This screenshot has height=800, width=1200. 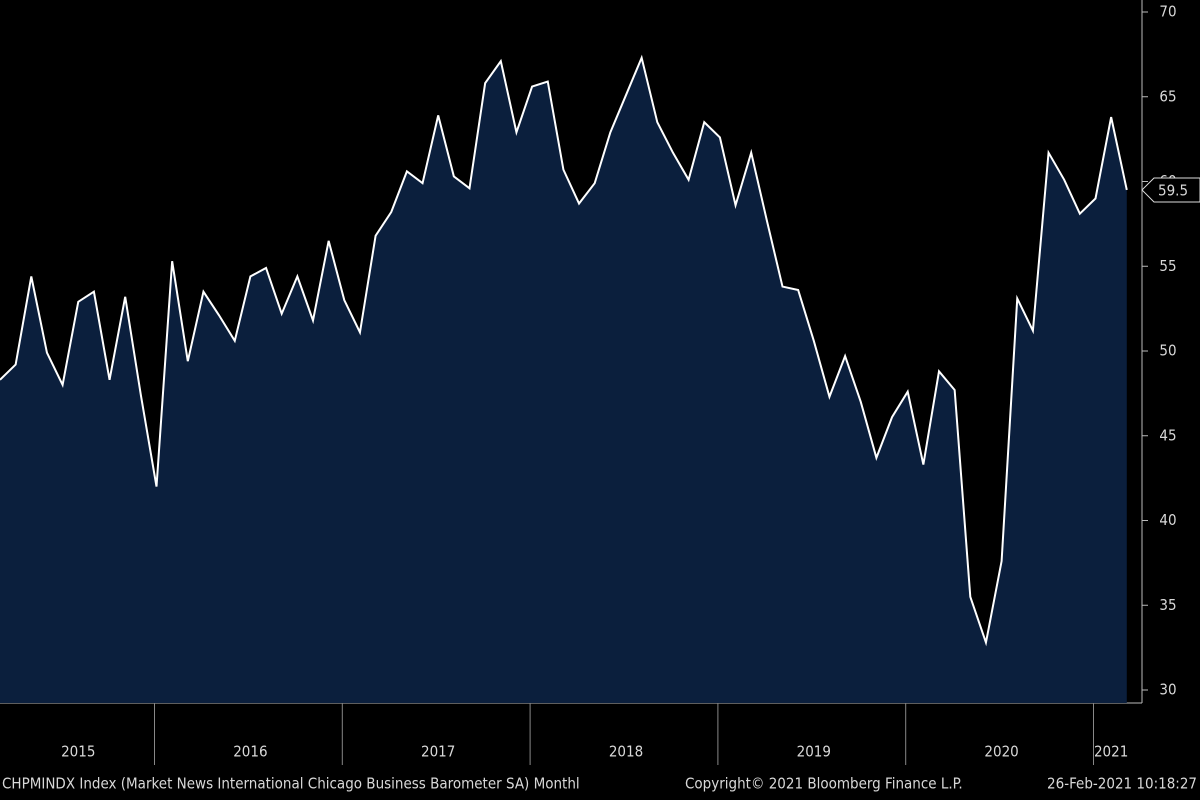 What do you see at coordinates (1167, 520) in the screenshot?
I see `y-tick-label: 40` at bounding box center [1167, 520].